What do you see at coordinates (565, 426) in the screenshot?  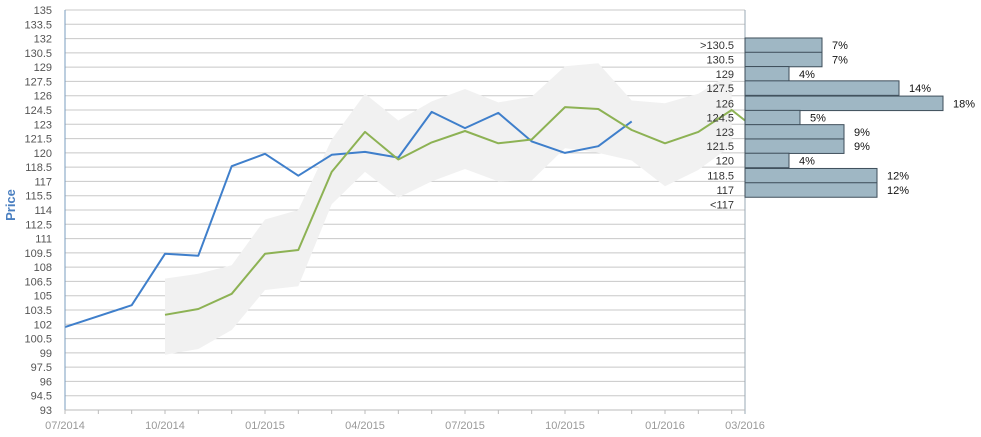 I see `x-tick-label: 10/2015` at bounding box center [565, 426].